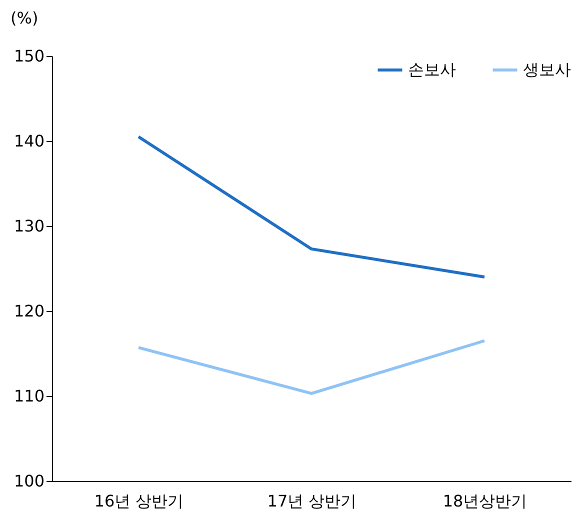 The image size is (583, 517). I want to click on y-tick-label: 140, so click(29, 141).